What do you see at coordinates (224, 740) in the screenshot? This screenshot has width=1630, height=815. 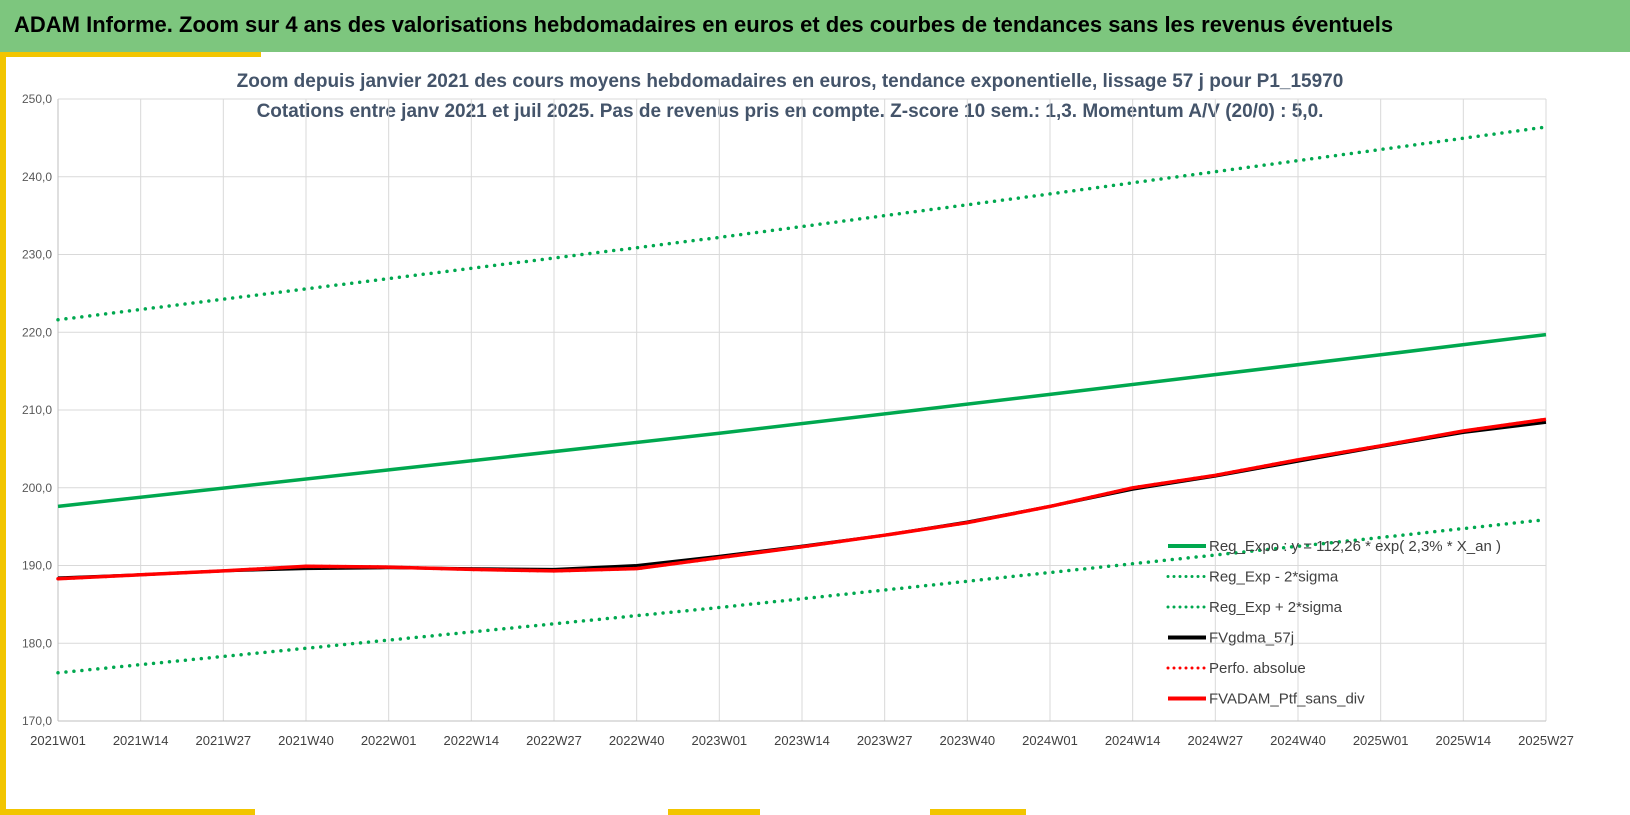 I see `x-tick-label: 2021W27` at bounding box center [224, 740].